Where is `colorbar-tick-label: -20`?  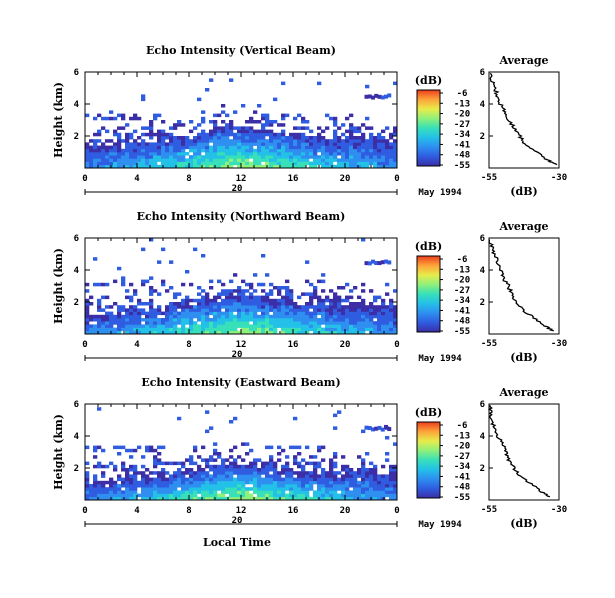
colorbar-tick-label: -20 is located at coordinates (462, 115).